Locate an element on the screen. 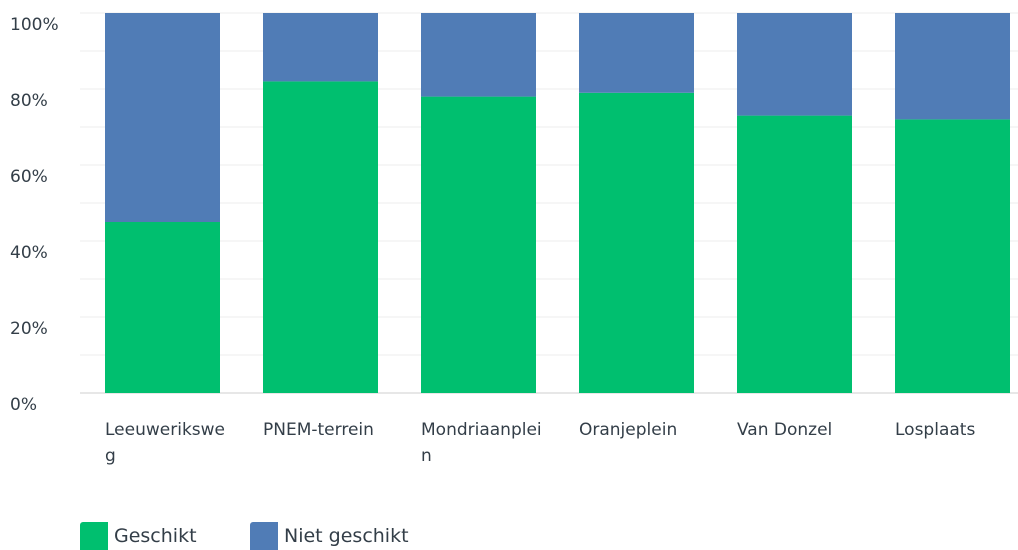  y-tick-label: 80% is located at coordinates (29, 101).